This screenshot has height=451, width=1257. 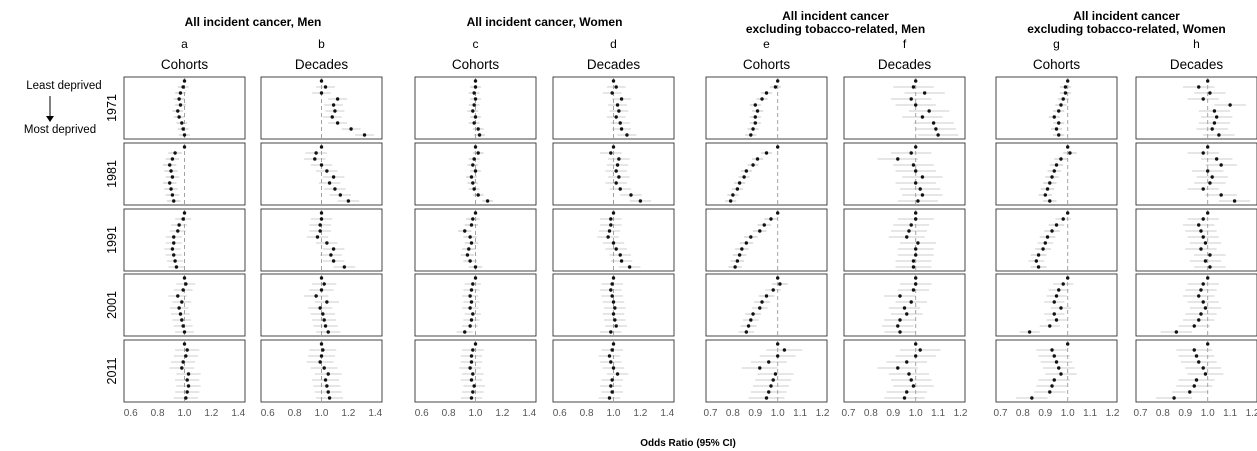 What do you see at coordinates (766, 174) in the screenshot?
I see `panel-e-1981` at bounding box center [766, 174].